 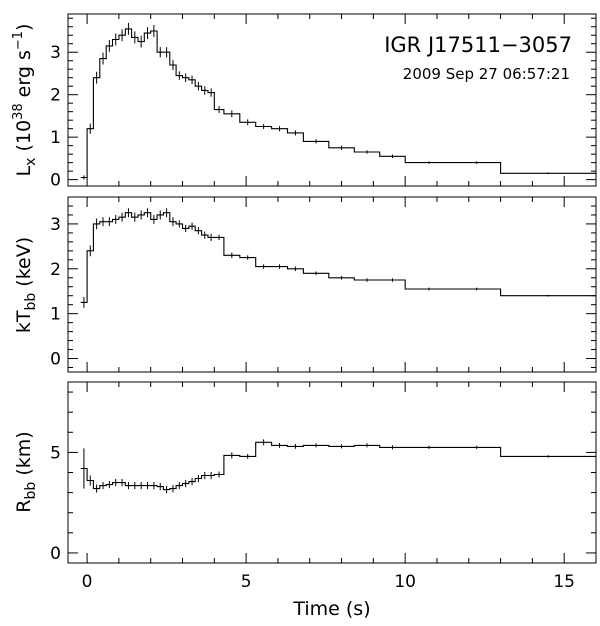 I want to click on x-tick-label: 5, so click(x=246, y=582).